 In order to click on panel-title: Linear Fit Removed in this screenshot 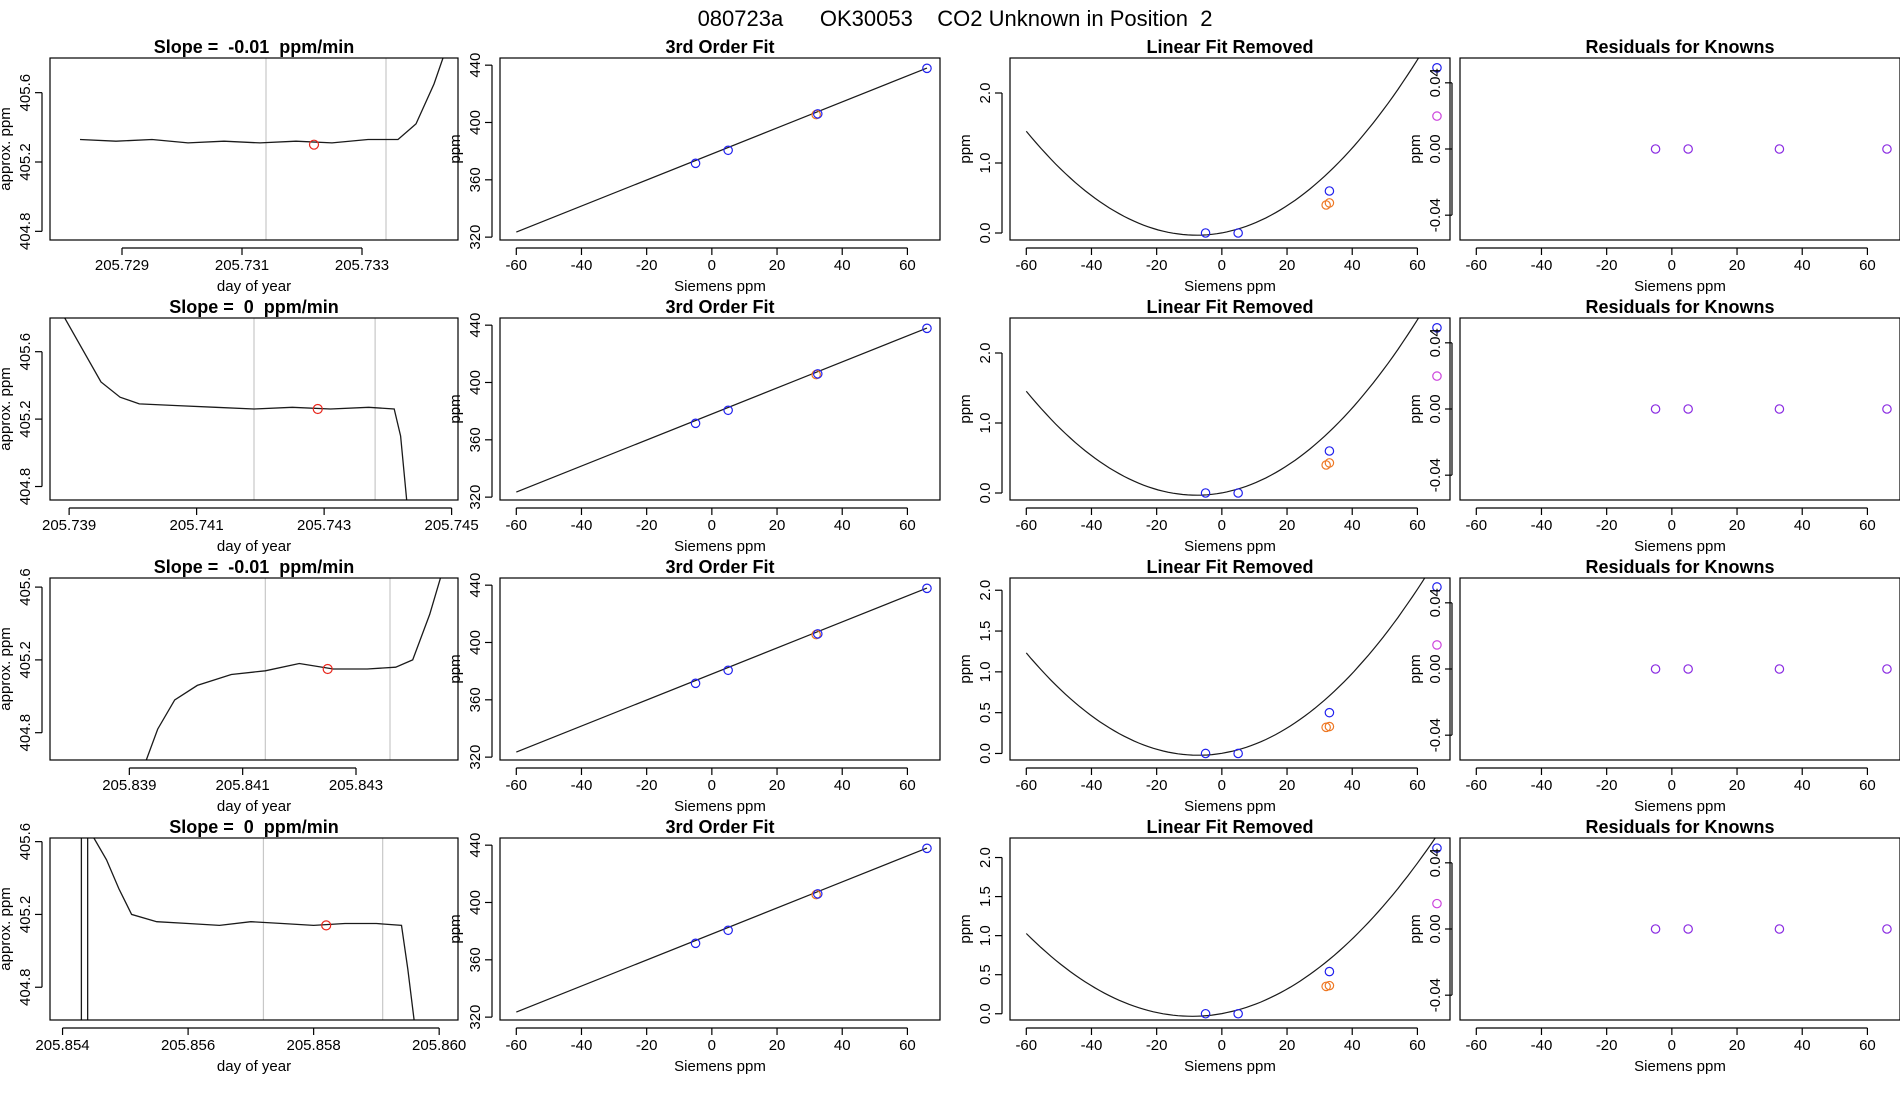, I will do `click(1229, 567)`.